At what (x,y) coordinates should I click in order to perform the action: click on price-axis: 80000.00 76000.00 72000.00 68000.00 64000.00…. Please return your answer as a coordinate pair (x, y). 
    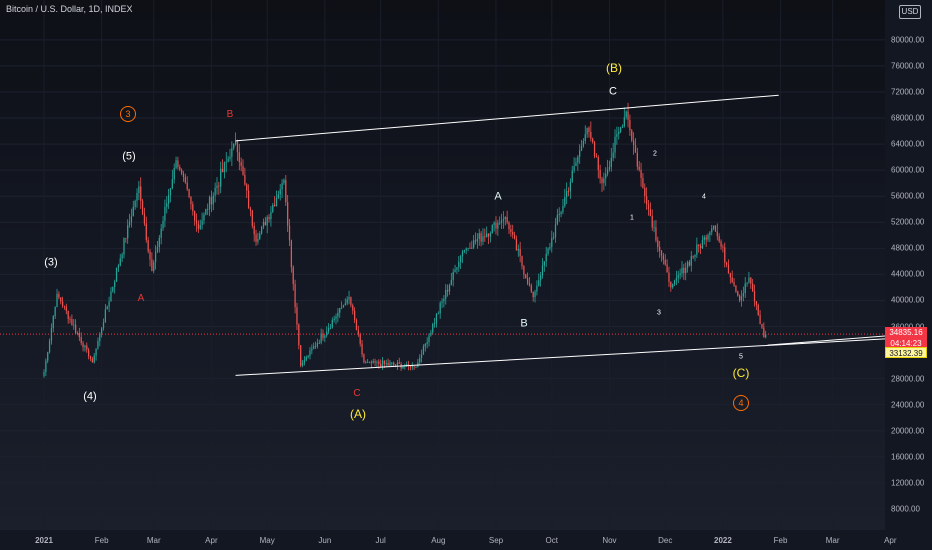
    Looking at the image, I should click on (908, 265).